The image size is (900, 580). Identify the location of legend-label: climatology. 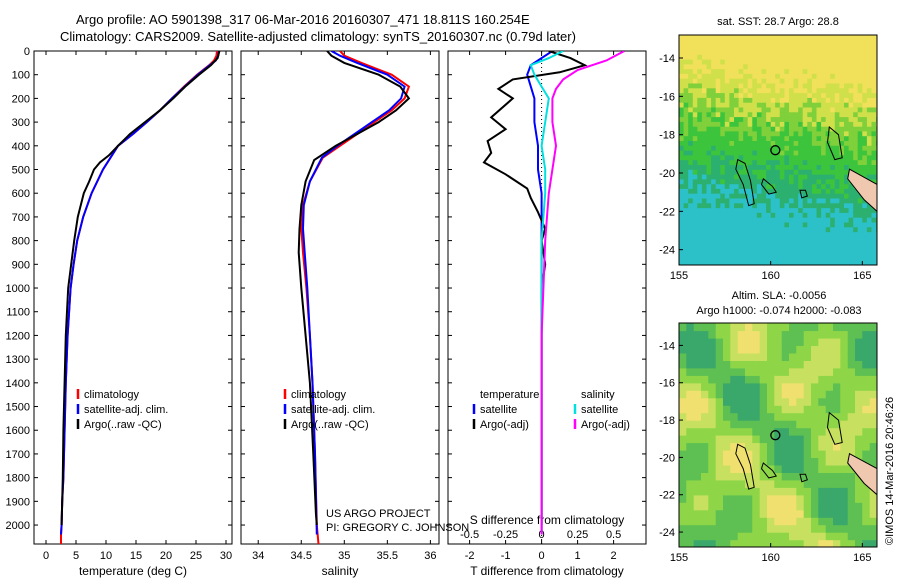
(112, 395).